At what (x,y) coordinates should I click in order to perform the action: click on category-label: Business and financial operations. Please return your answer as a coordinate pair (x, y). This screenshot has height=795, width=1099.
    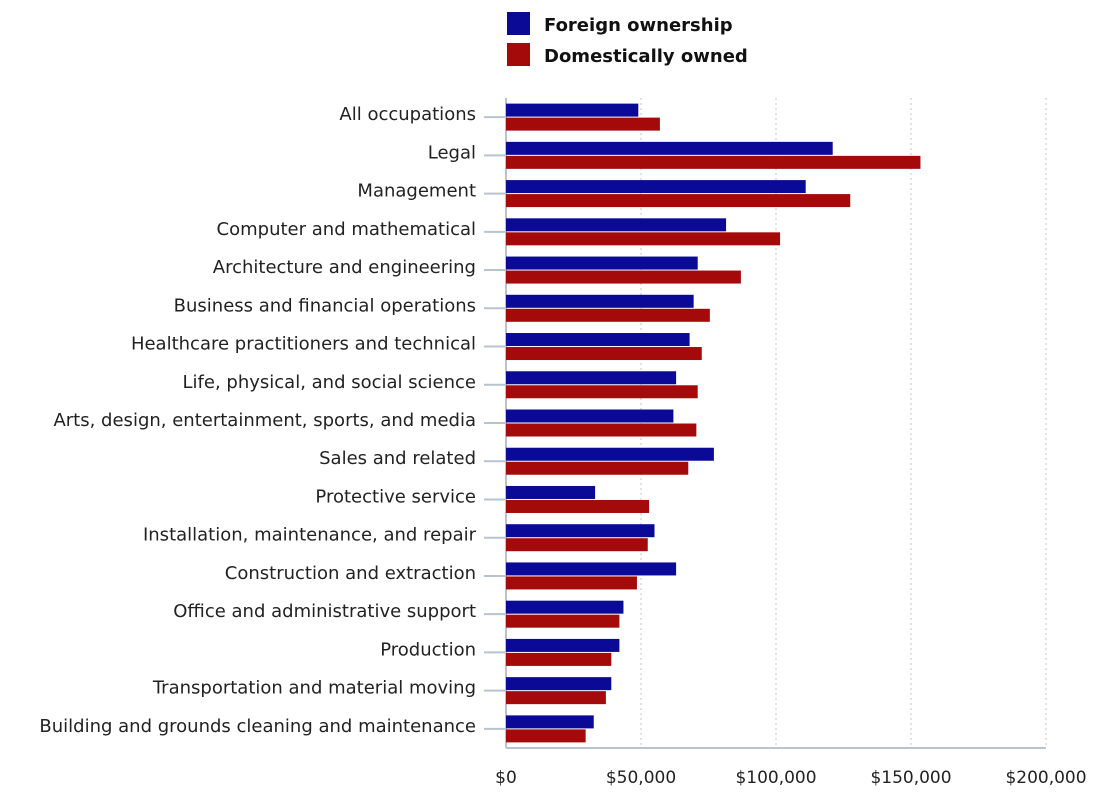
    Looking at the image, I should click on (325, 305).